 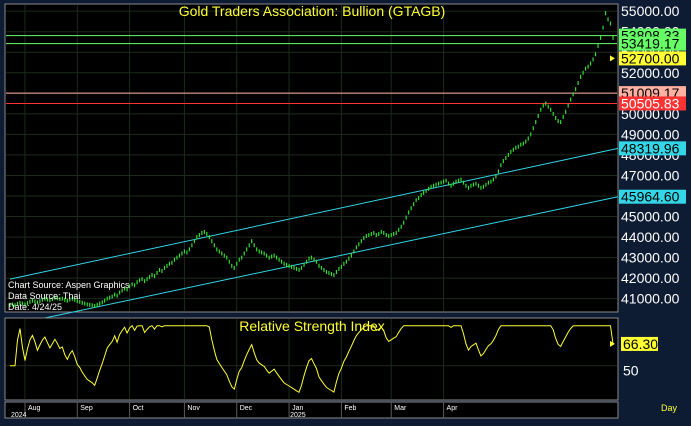 I want to click on horizontal-levels, so click(x=311, y=69).